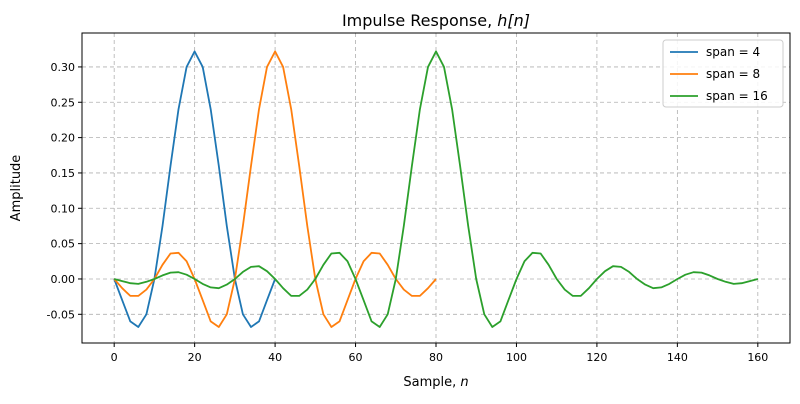 The image size is (800, 404). Describe the element at coordinates (195, 357) in the screenshot. I see `x-tick-label: 20` at that location.